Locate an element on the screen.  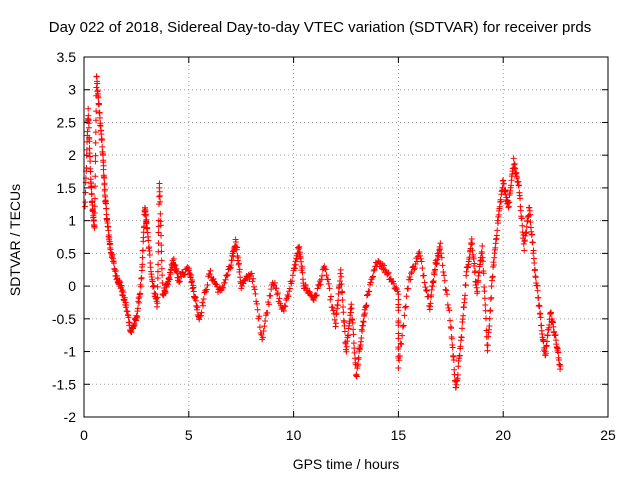
x-axis-label: GPS time / hours is located at coordinates (346, 464).